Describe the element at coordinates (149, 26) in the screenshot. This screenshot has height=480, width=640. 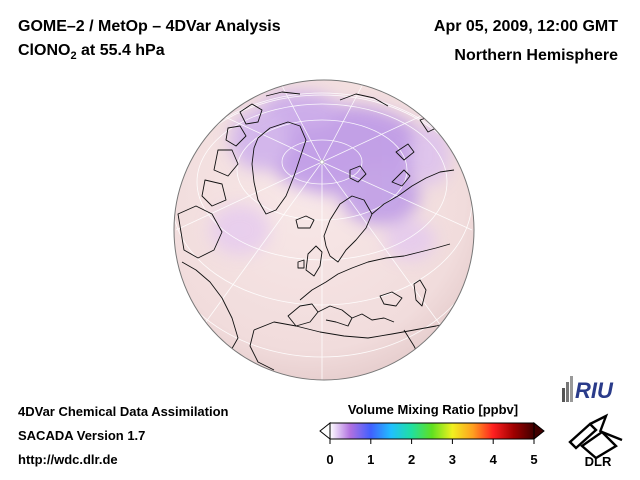
I see `title-line-1: GOME–2 / MetOp – 4DVar Analysis` at that location.